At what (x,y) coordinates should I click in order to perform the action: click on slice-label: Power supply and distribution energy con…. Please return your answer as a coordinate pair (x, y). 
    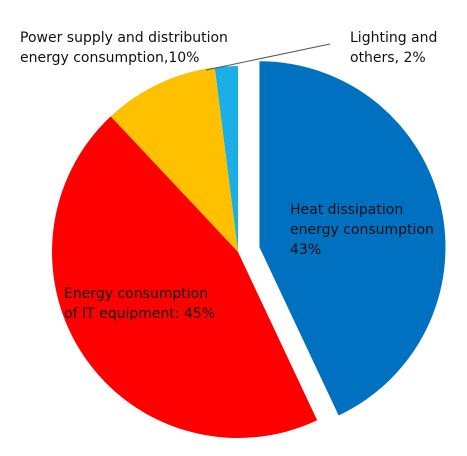
    Looking at the image, I should click on (124, 48).